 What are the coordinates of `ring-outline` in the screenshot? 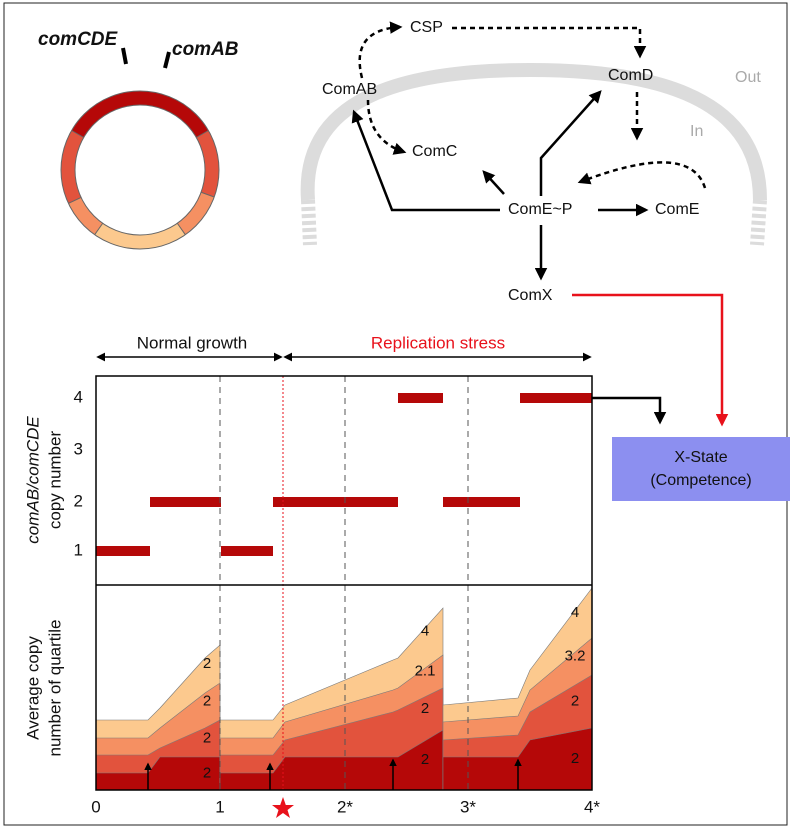 It's located at (140, 170).